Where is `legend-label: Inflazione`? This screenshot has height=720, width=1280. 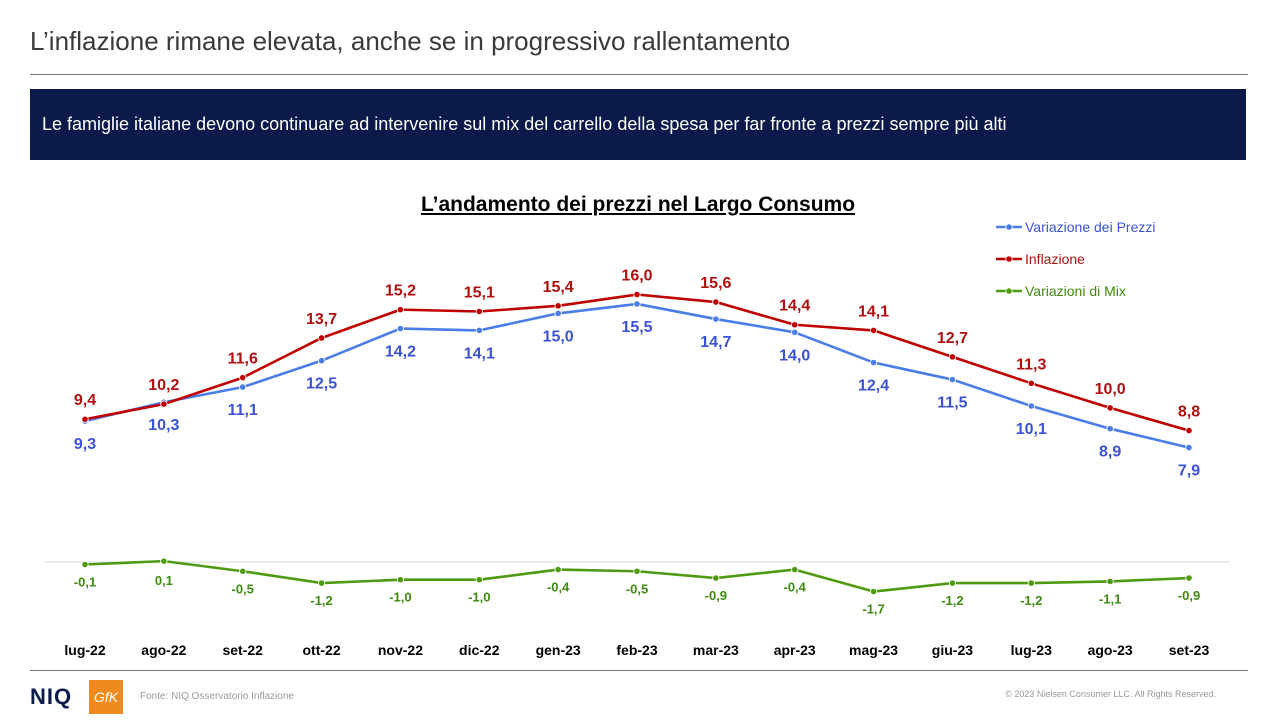 legend-label: Inflazione is located at coordinates (1055, 259).